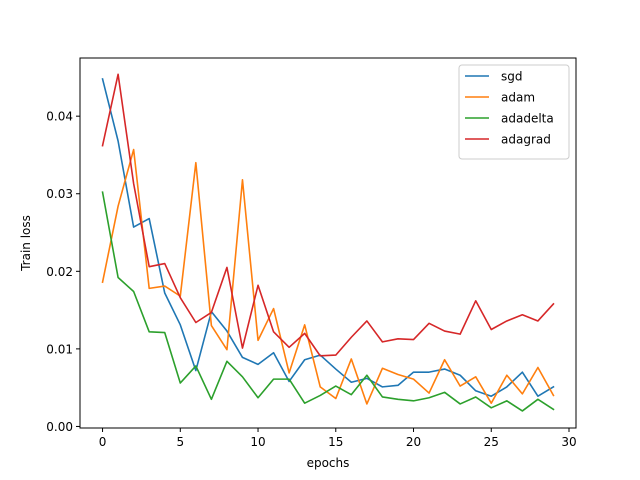 Image resolution: width=640 pixels, height=480 pixels. What do you see at coordinates (180, 442) in the screenshot?
I see `x-tick-label: 5` at bounding box center [180, 442].